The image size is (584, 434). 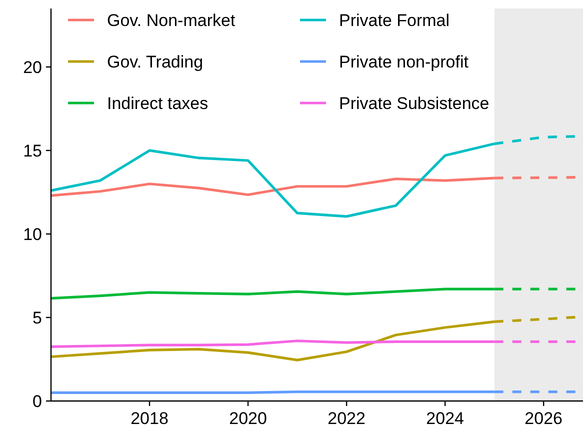 What do you see at coordinates (347, 418) in the screenshot?
I see `x-tick-label: 2022` at bounding box center [347, 418].